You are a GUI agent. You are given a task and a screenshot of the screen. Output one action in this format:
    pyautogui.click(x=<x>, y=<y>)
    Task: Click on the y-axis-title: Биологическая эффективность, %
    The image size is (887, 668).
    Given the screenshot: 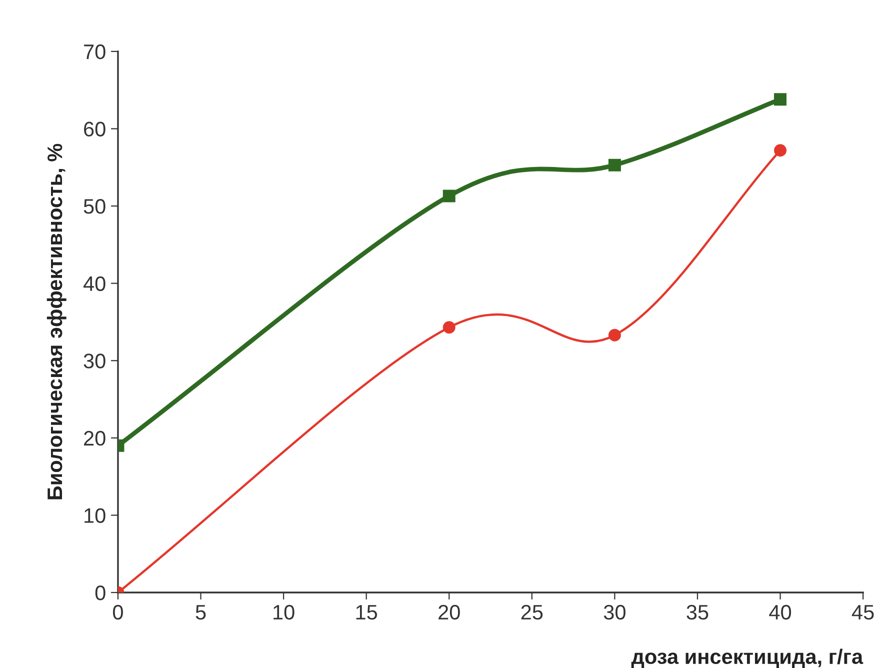 What is the action you would take?
    pyautogui.click(x=56, y=322)
    